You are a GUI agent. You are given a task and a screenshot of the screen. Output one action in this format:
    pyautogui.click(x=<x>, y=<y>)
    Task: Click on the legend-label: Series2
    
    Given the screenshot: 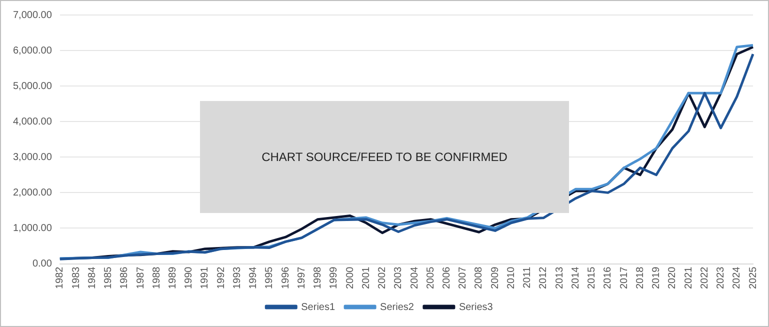 What is the action you would take?
    pyautogui.click(x=397, y=307)
    